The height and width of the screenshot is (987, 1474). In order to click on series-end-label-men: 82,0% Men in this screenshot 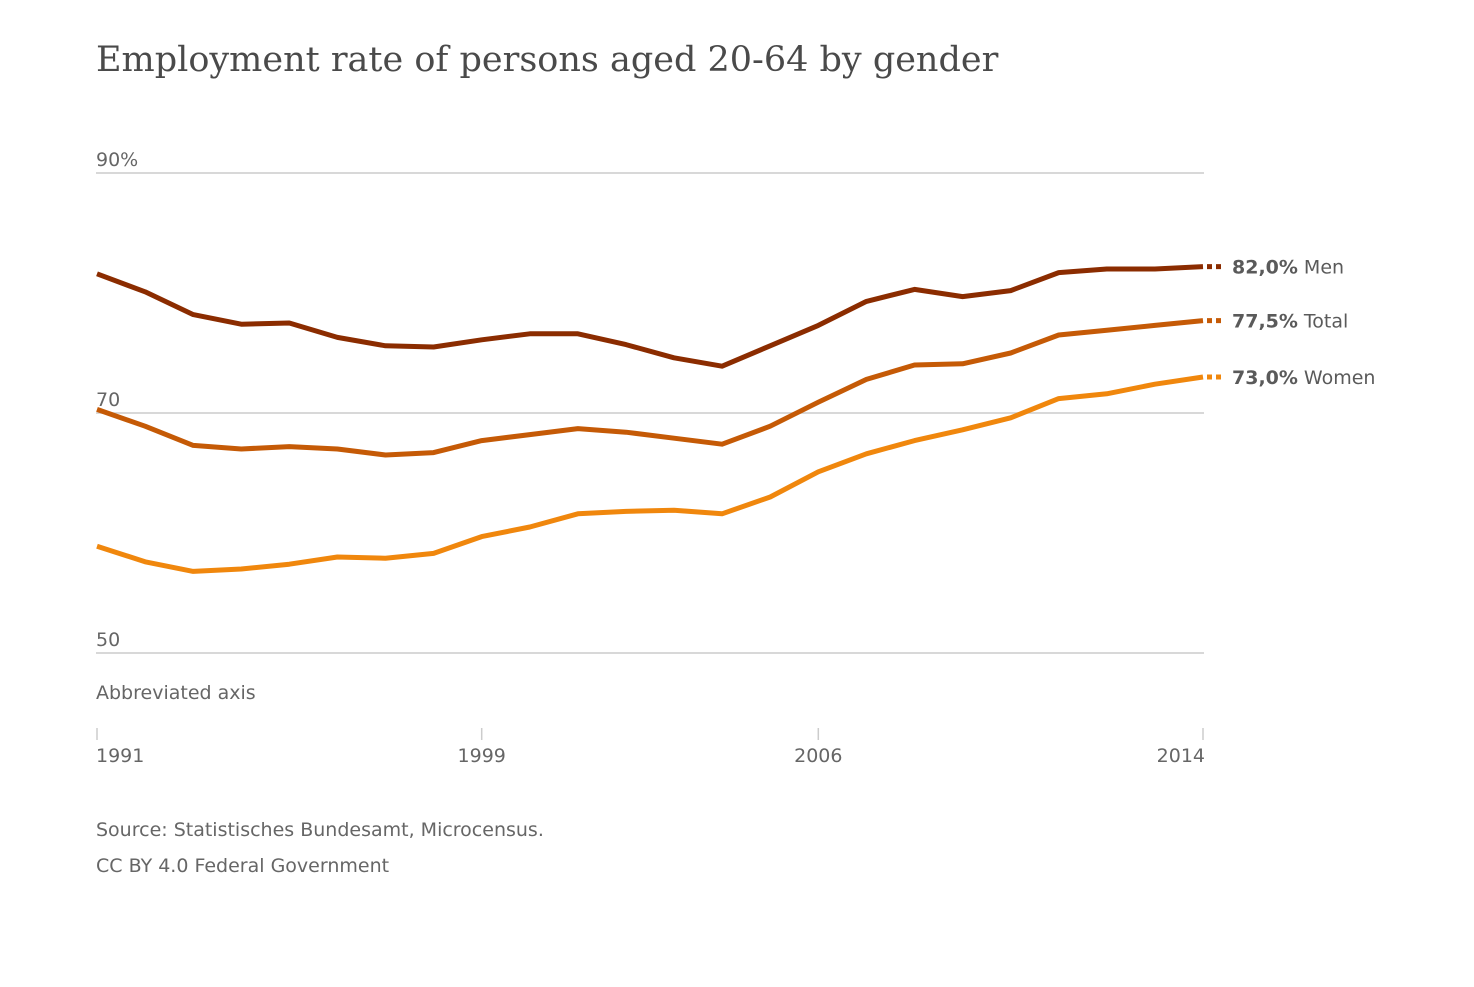, I will do `click(1288, 268)`.